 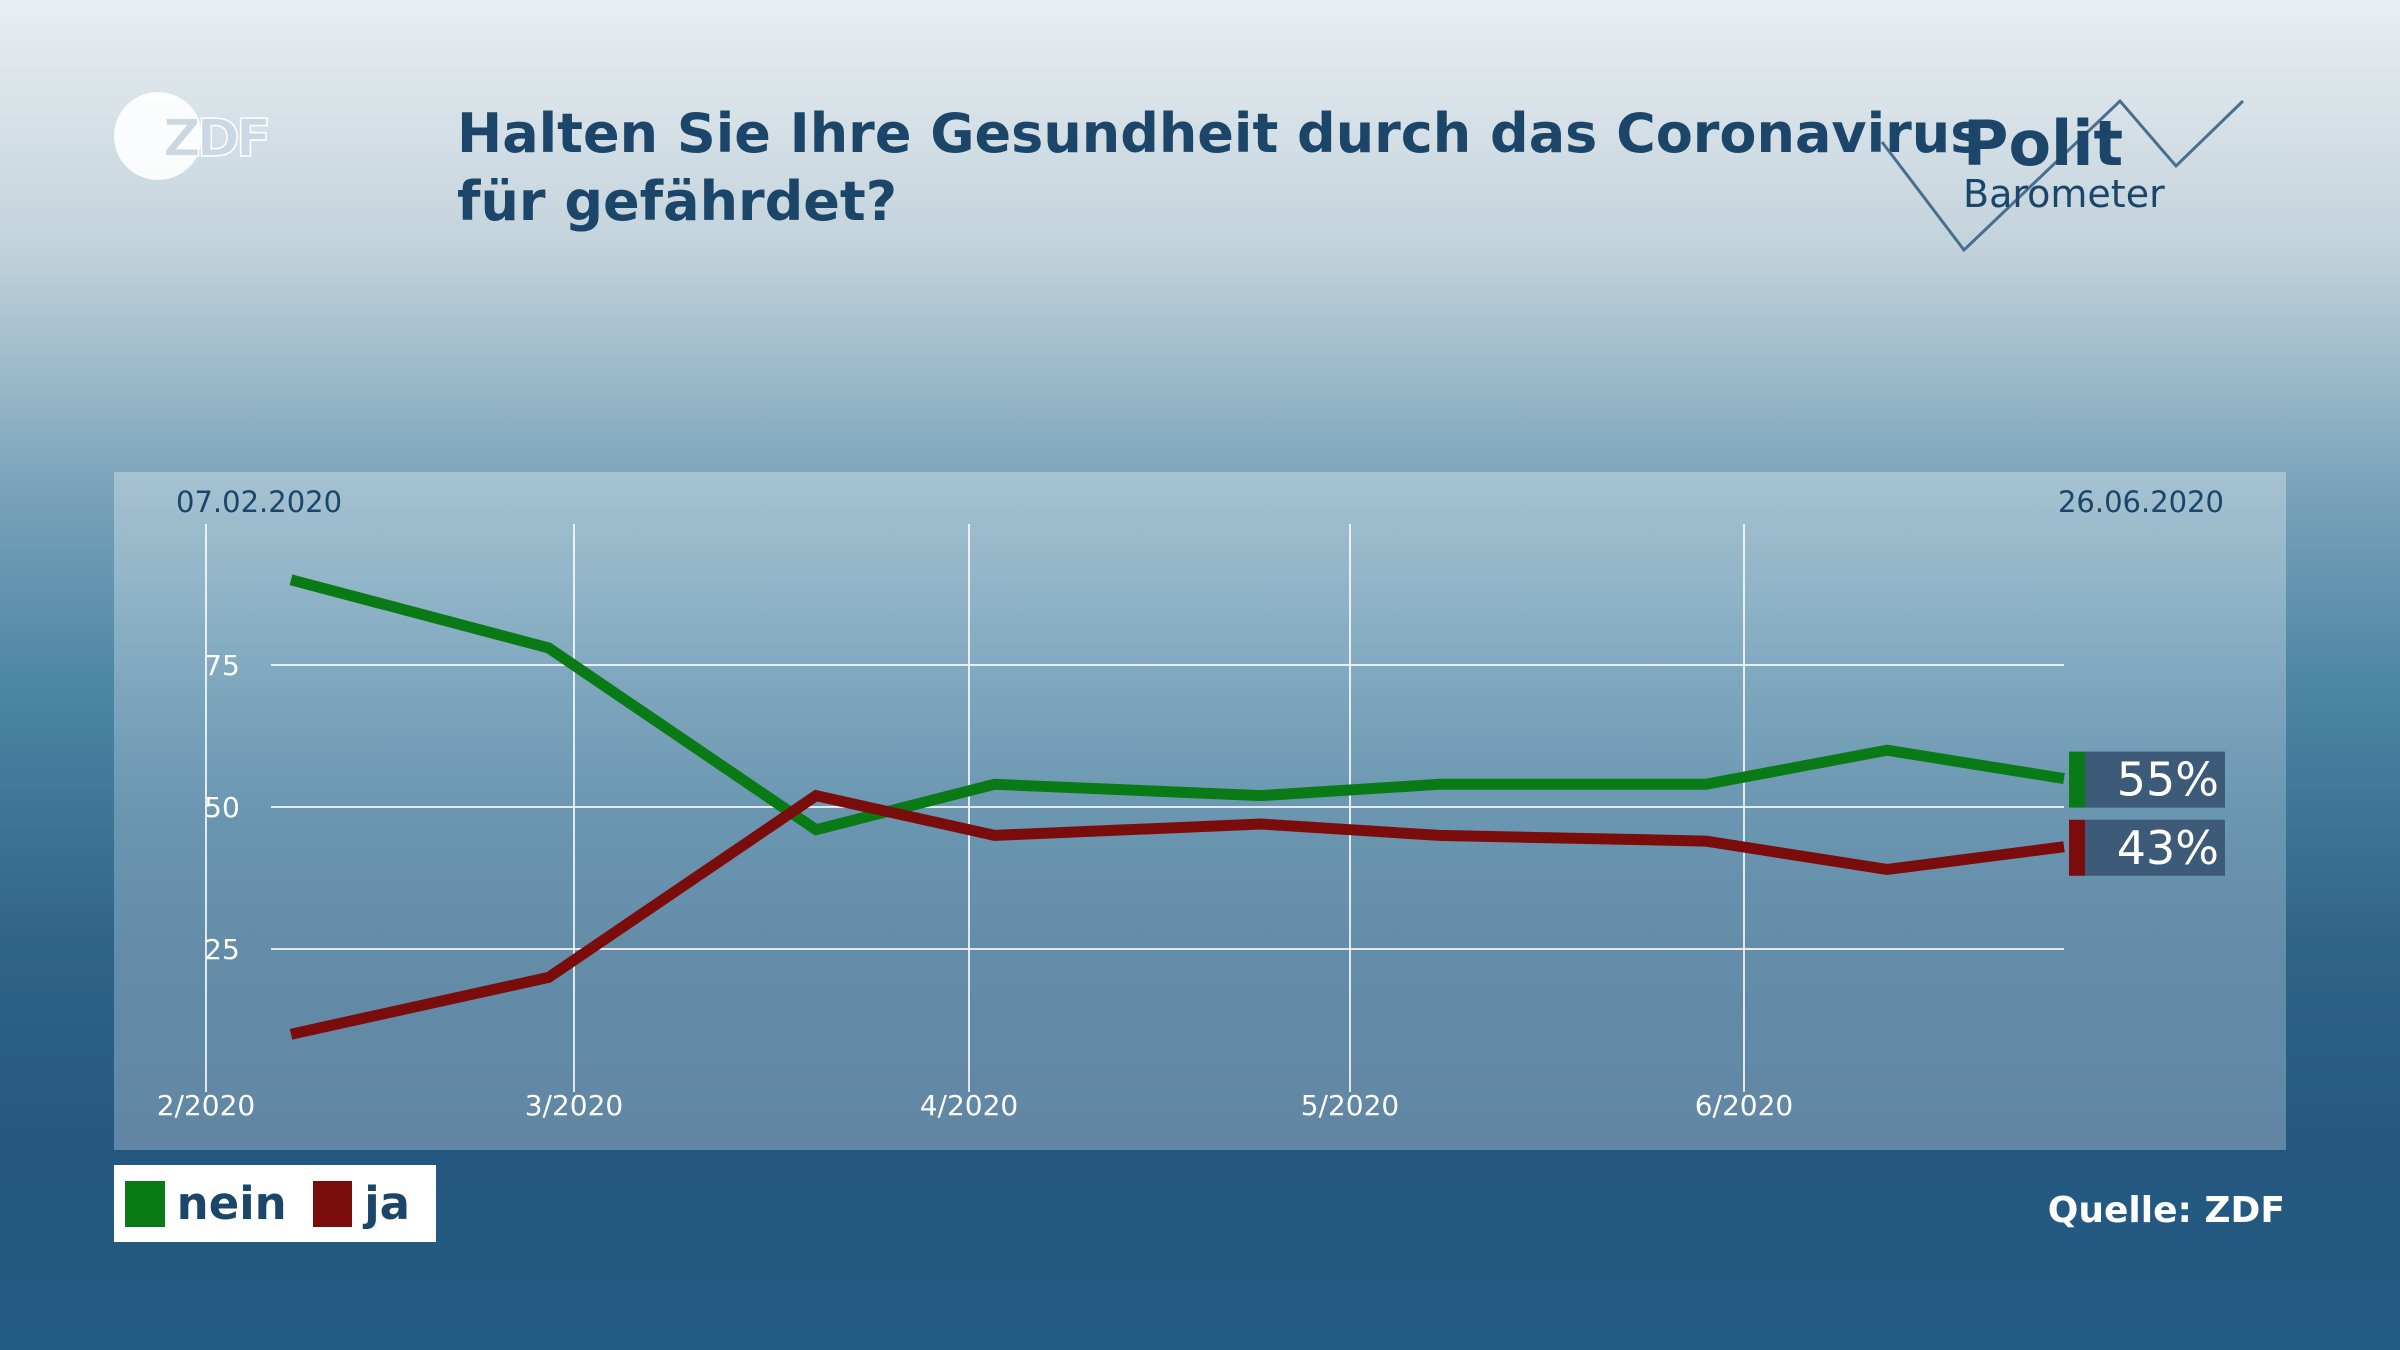 I want to click on legend: nein ja, so click(x=275, y=1203).